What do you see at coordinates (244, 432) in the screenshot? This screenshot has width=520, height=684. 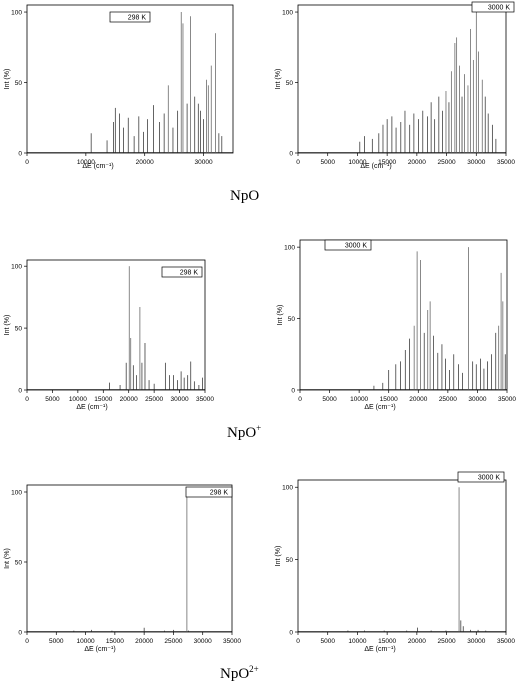 I see `caption-npo-plus: NpO+` at bounding box center [244, 432].